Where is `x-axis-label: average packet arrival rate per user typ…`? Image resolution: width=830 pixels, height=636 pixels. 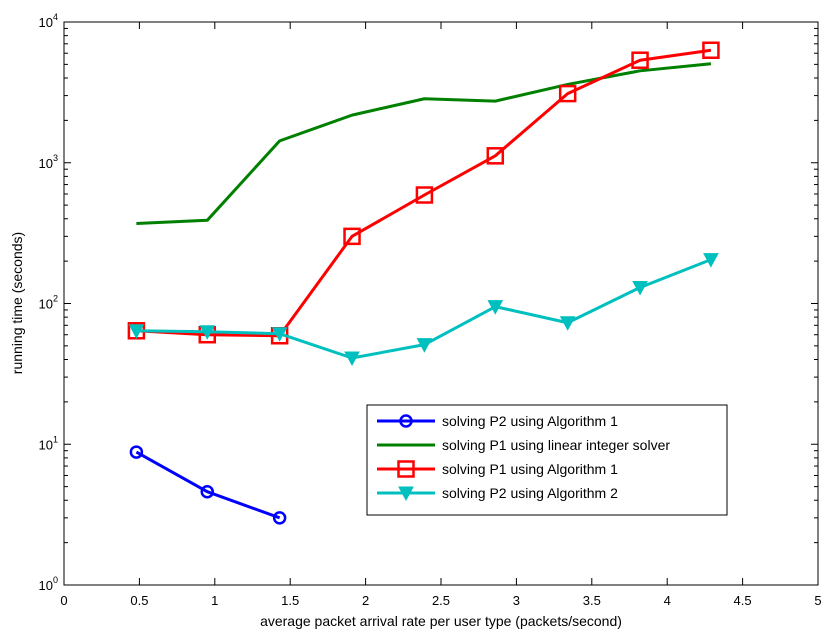
x-axis-label: average packet arrival rate per user typ… is located at coordinates (441, 621).